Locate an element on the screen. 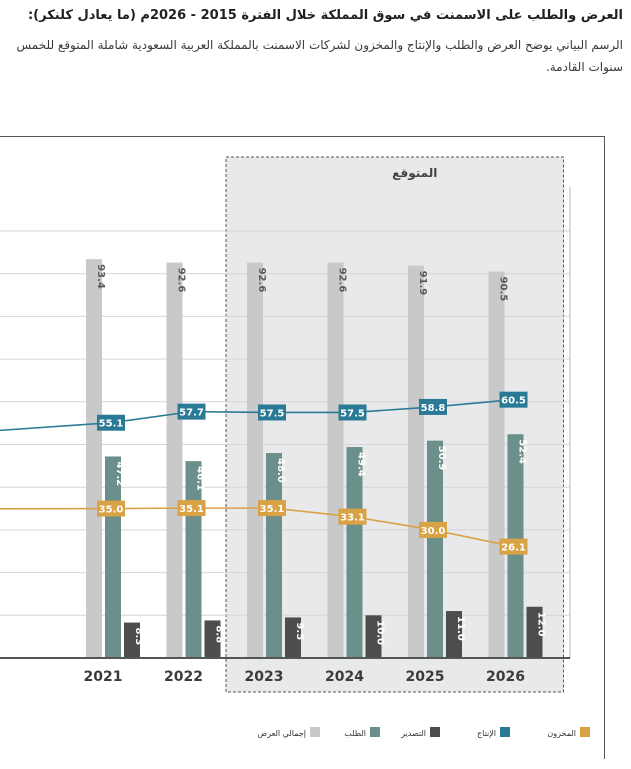  bar-value-label: 12.0 is located at coordinates (541, 624).